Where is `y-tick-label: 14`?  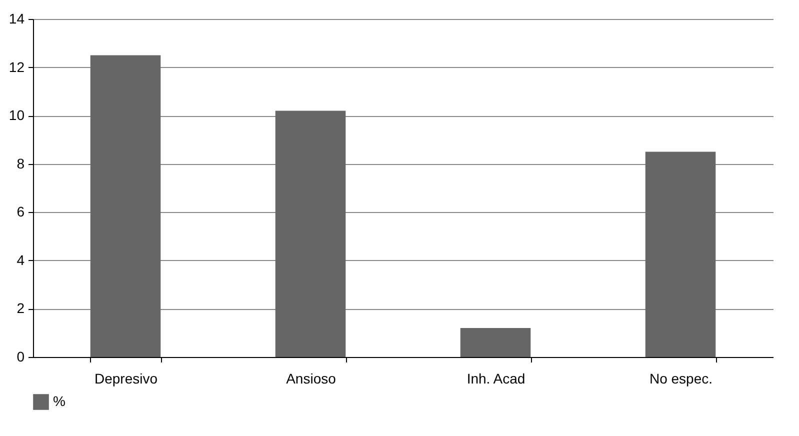 y-tick-label: 14 is located at coordinates (16, 18).